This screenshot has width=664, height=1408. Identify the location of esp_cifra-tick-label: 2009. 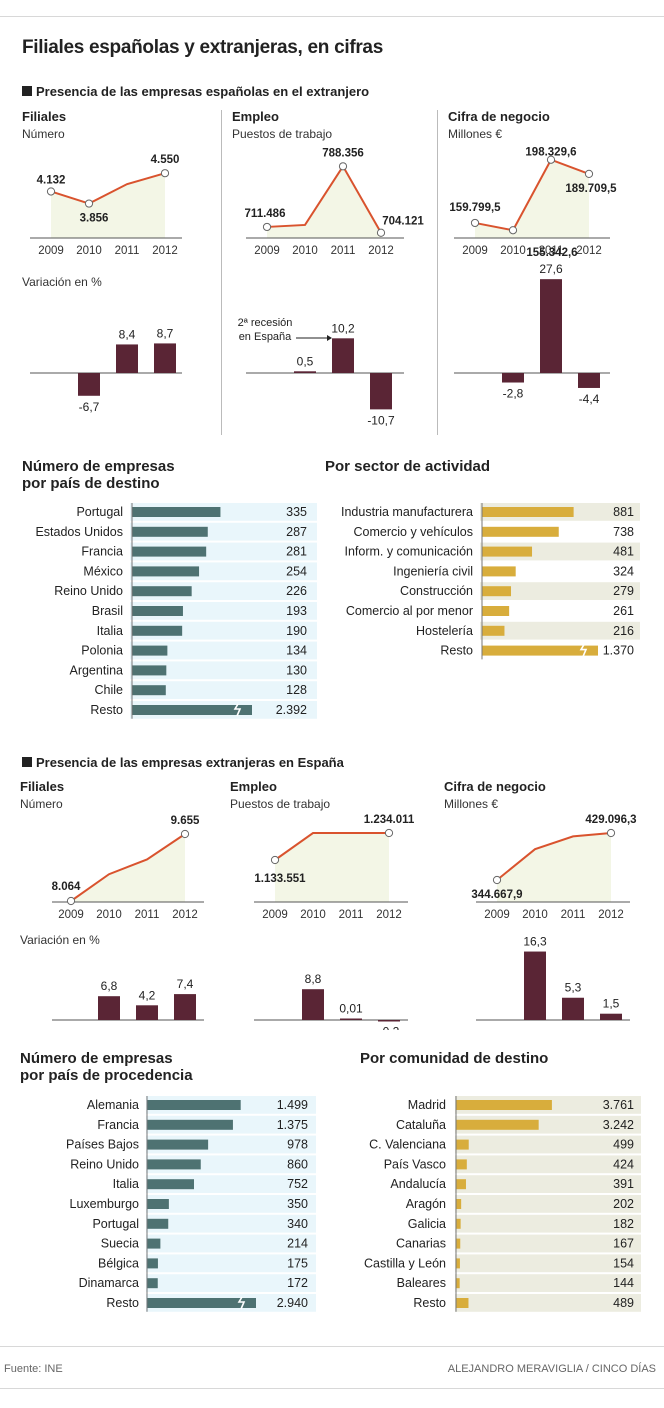
(475, 251).